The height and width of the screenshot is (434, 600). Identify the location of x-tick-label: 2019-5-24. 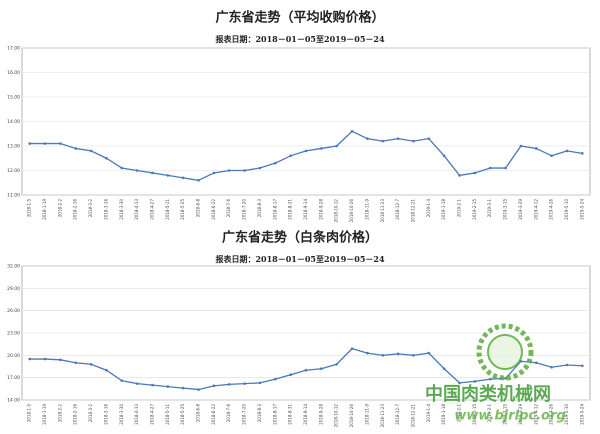
(581, 209).